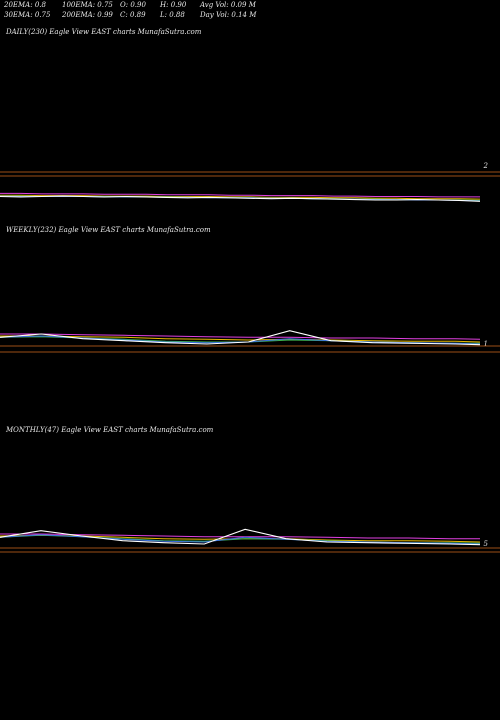 The width and height of the screenshot is (500, 720). I want to click on high-label: H: 0.90, so click(173, 5).